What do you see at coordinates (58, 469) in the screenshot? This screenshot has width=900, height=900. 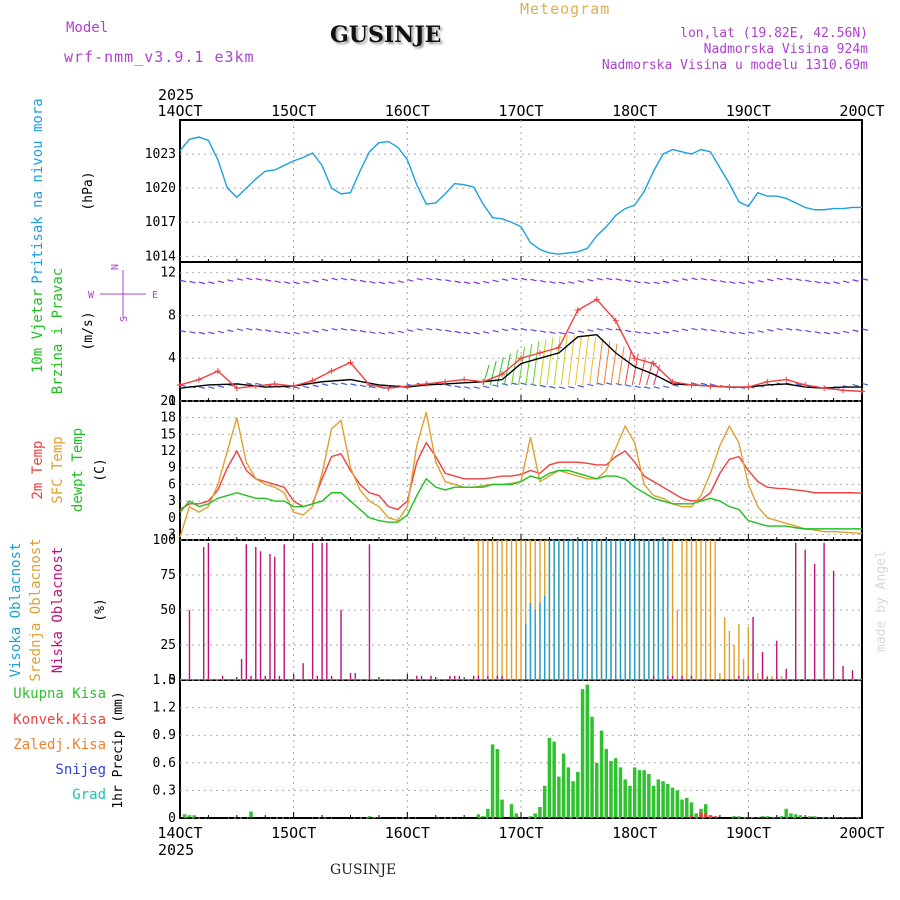 I see `temp-title2: SFC Temp` at bounding box center [58, 469].